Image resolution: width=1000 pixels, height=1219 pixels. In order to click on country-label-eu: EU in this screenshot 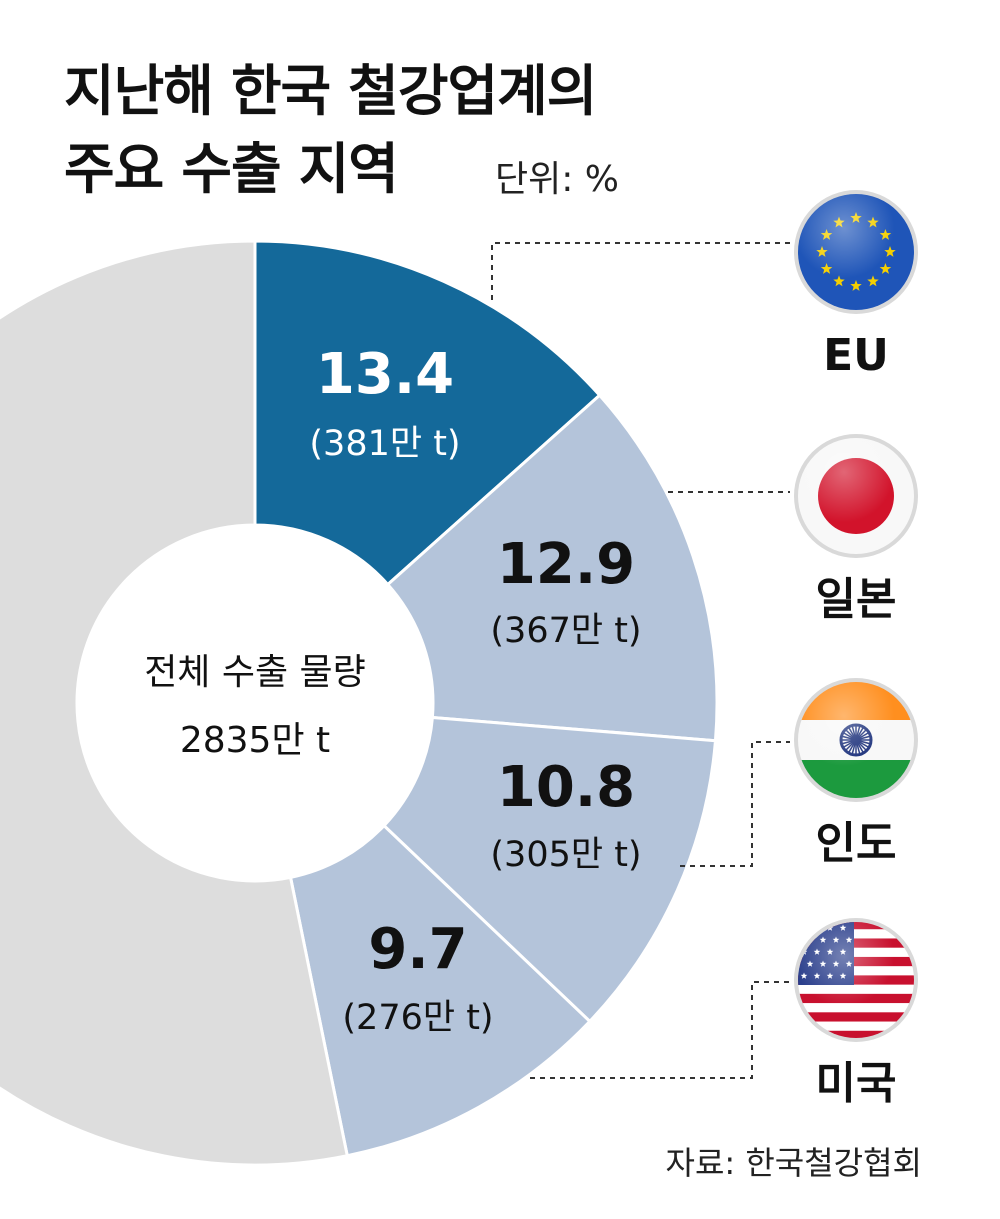, I will do `click(856, 355)`.